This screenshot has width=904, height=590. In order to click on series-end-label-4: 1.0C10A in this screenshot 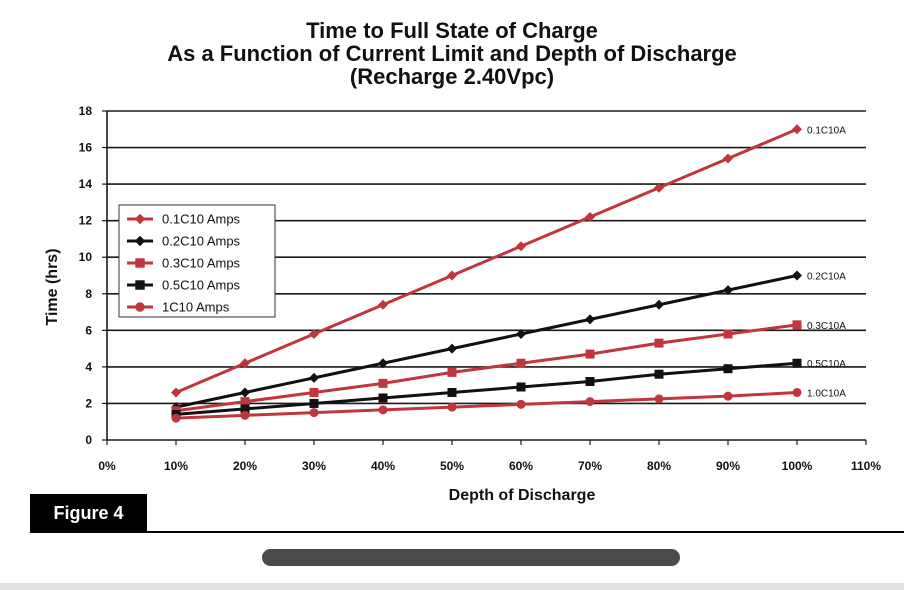, I will do `click(826, 393)`.